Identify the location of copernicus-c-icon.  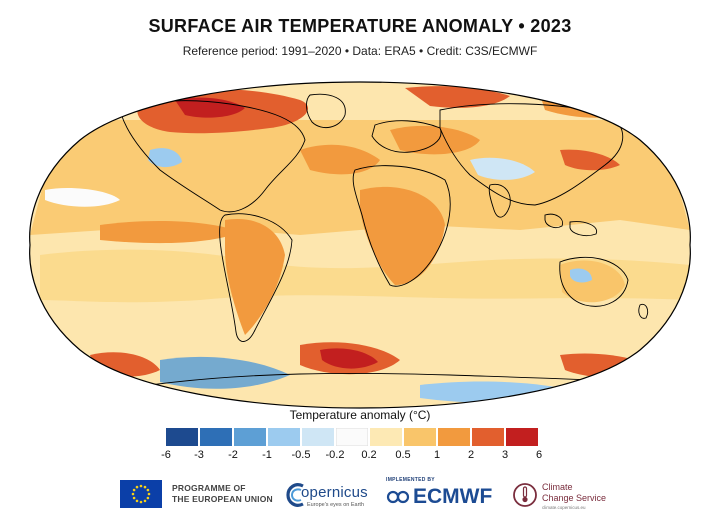
(295, 495).